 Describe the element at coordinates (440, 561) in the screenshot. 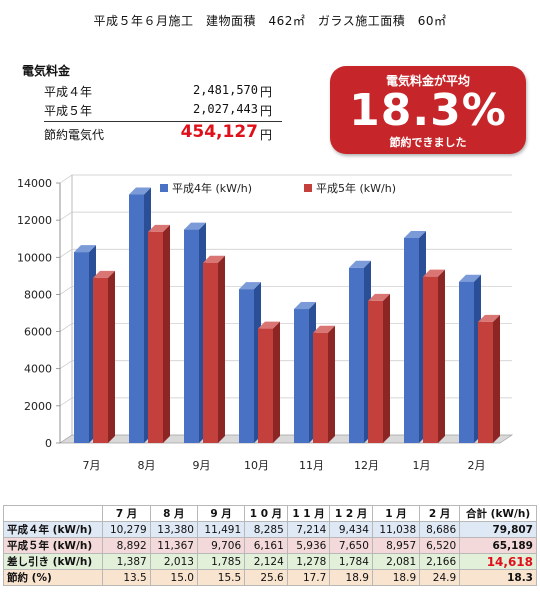

I see `table-cell: 2,166` at that location.